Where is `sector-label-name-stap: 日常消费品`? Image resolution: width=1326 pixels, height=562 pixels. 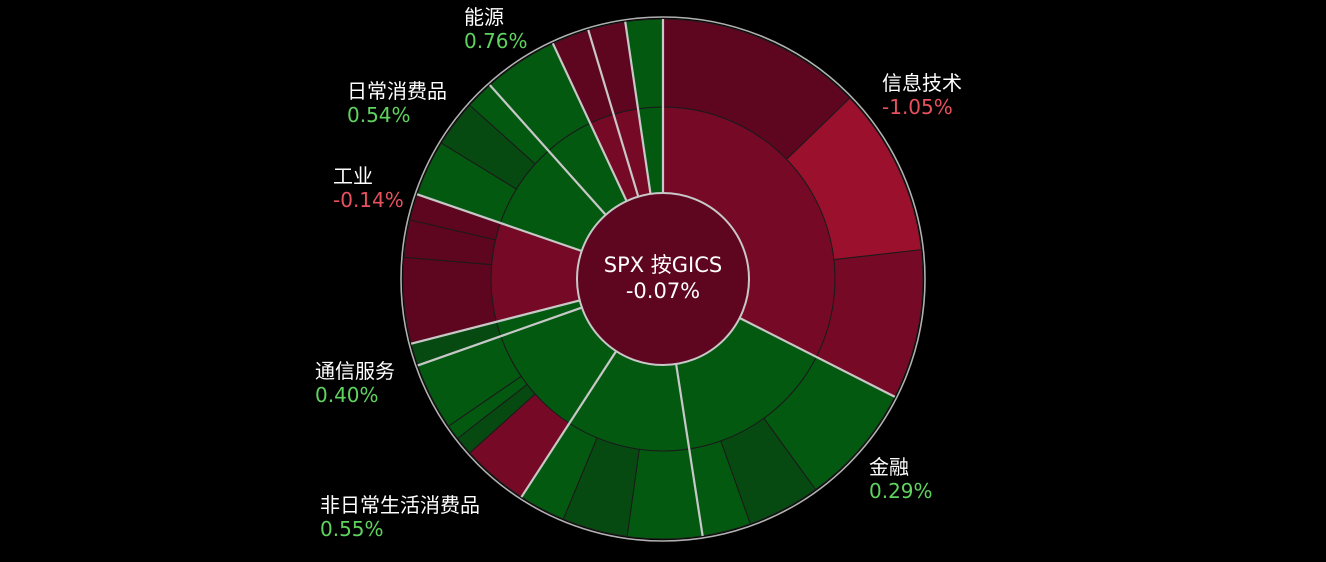 sector-label-name-stap: 日常消费品 is located at coordinates (397, 91).